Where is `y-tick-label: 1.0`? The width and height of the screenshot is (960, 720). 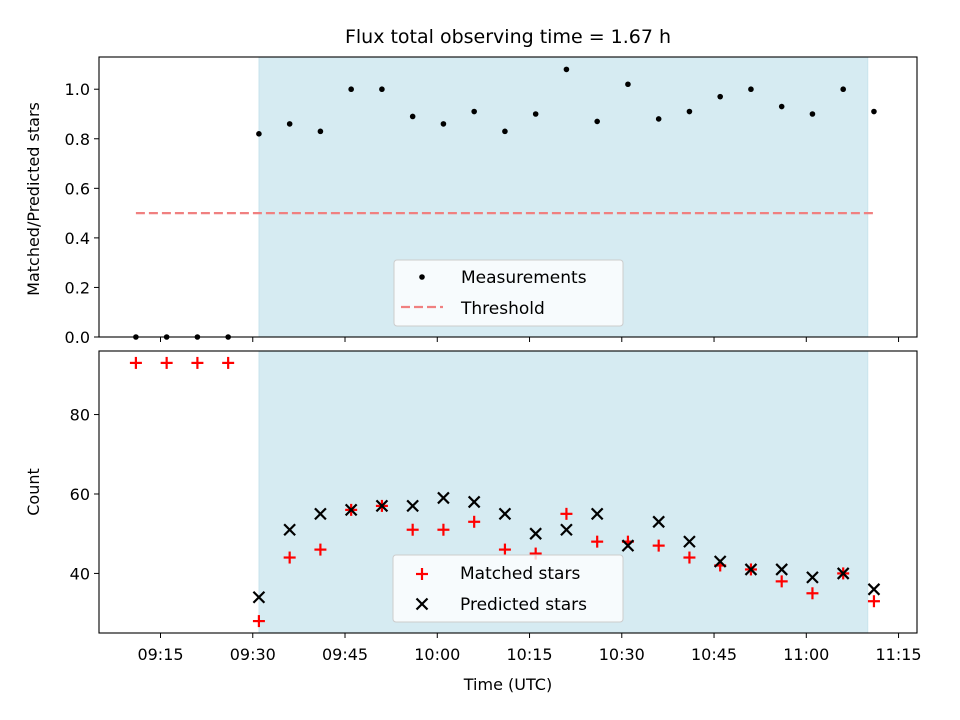
y-tick-label: 1.0 is located at coordinates (77, 89).